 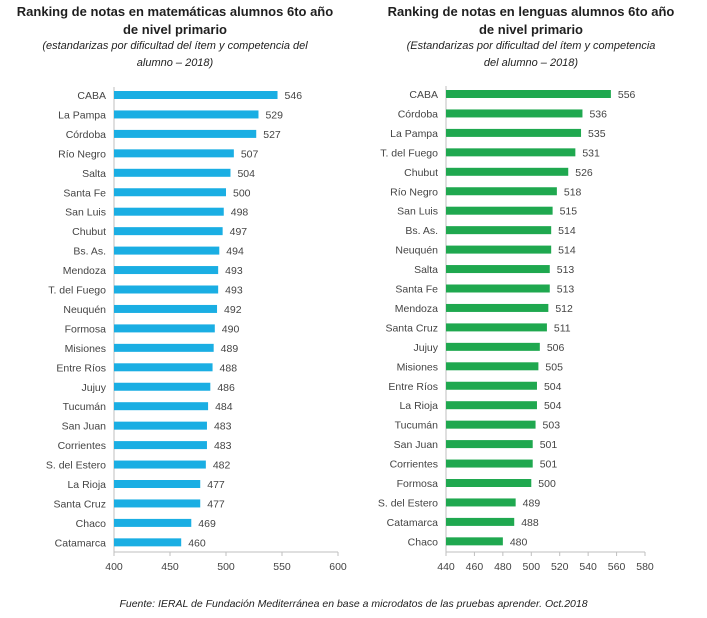 What do you see at coordinates (224, 407) in the screenshot?
I see `math-value-label: 484` at bounding box center [224, 407].